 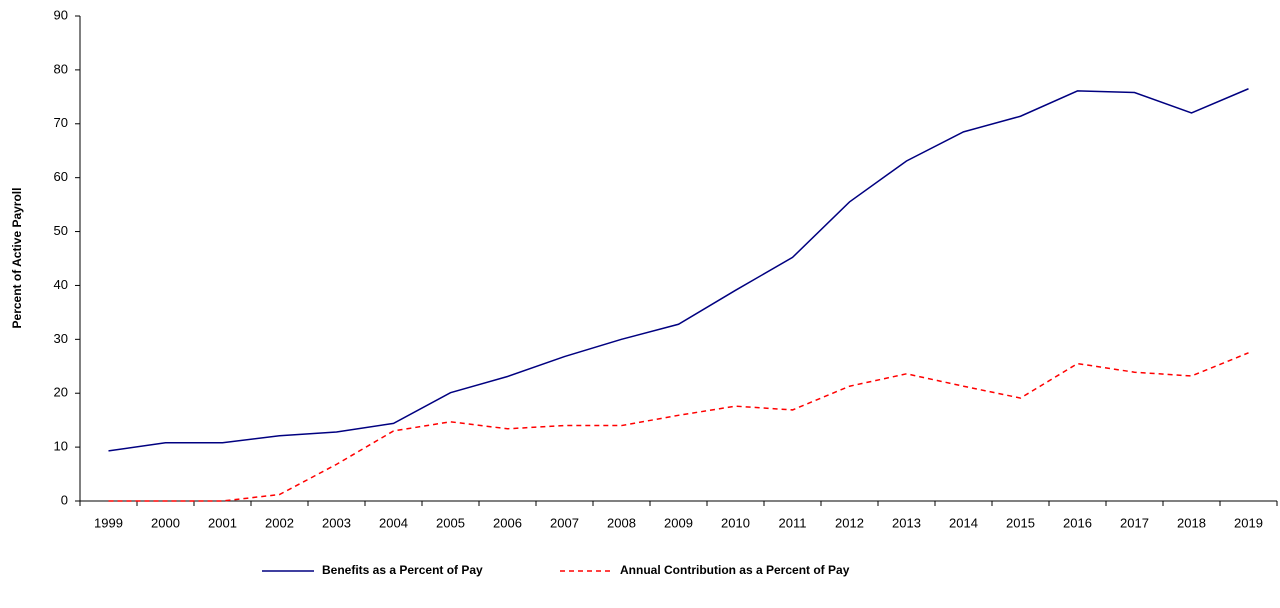 What do you see at coordinates (61, 284) in the screenshot?
I see `y-tick-label: 40` at bounding box center [61, 284].